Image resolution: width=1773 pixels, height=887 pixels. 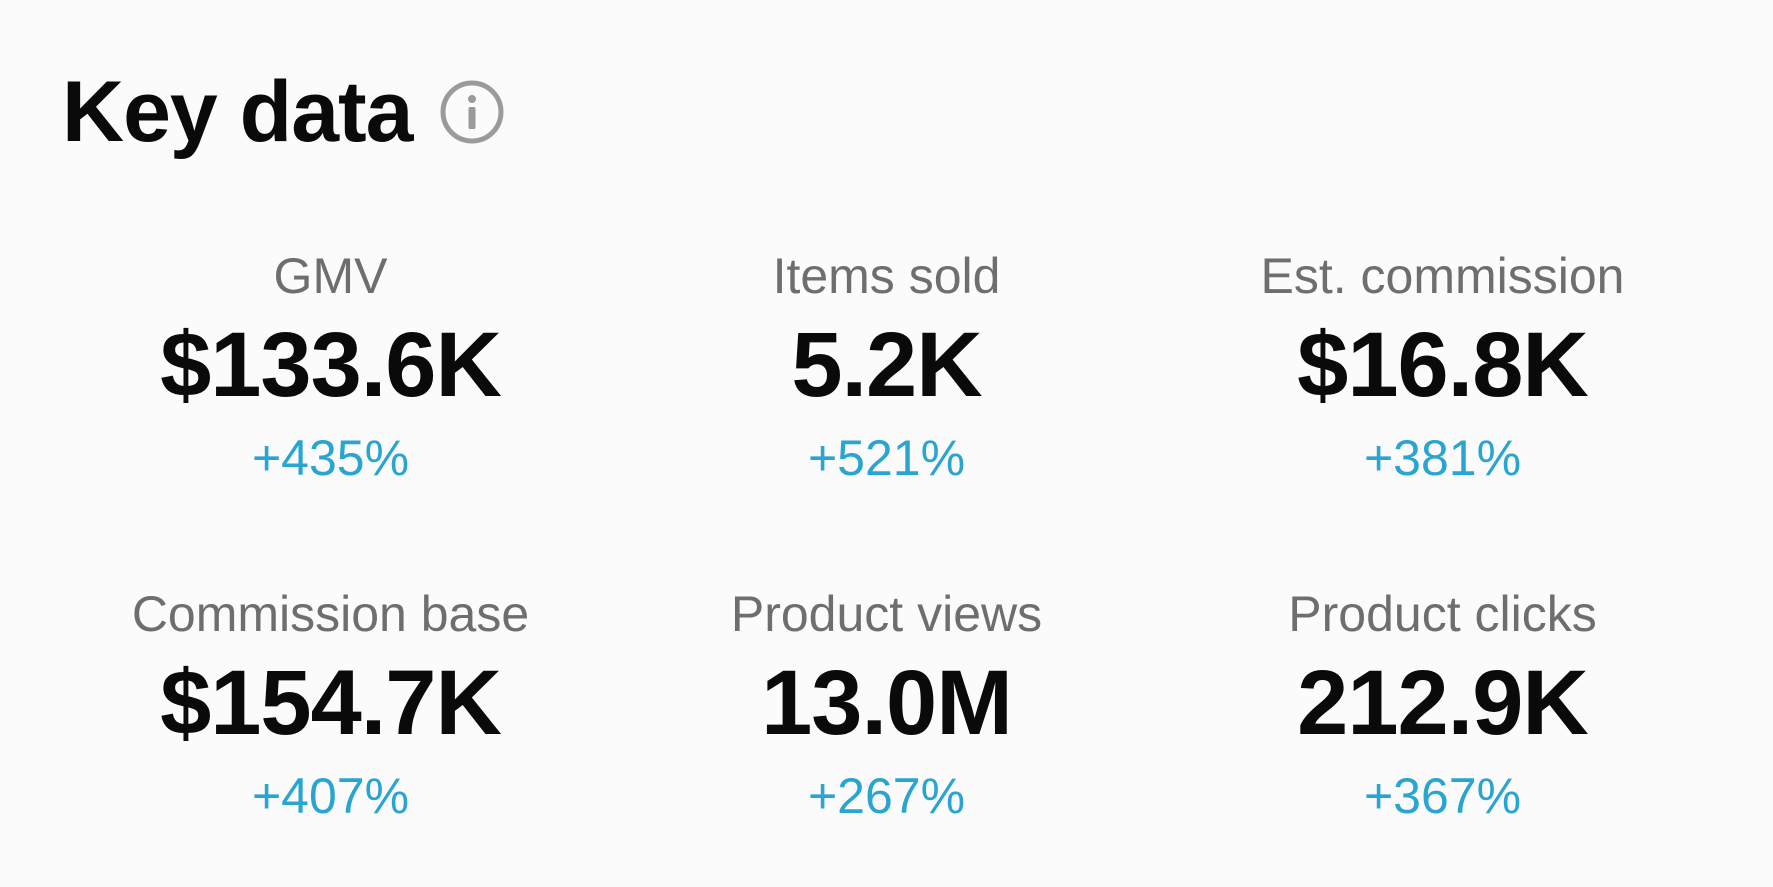 I want to click on metric-change: +407%, so click(x=330, y=796).